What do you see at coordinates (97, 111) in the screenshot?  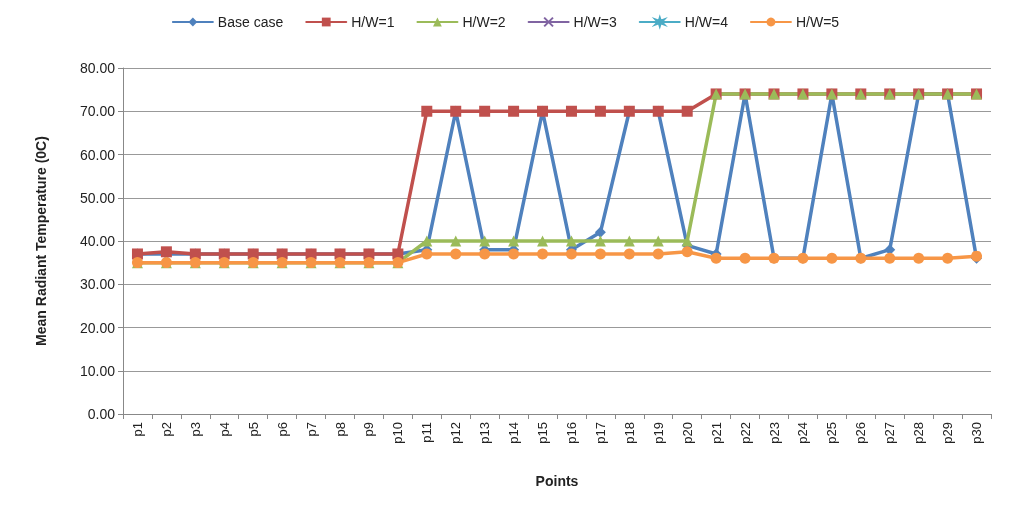 I see `y-tick-label: 70.00` at bounding box center [97, 111].